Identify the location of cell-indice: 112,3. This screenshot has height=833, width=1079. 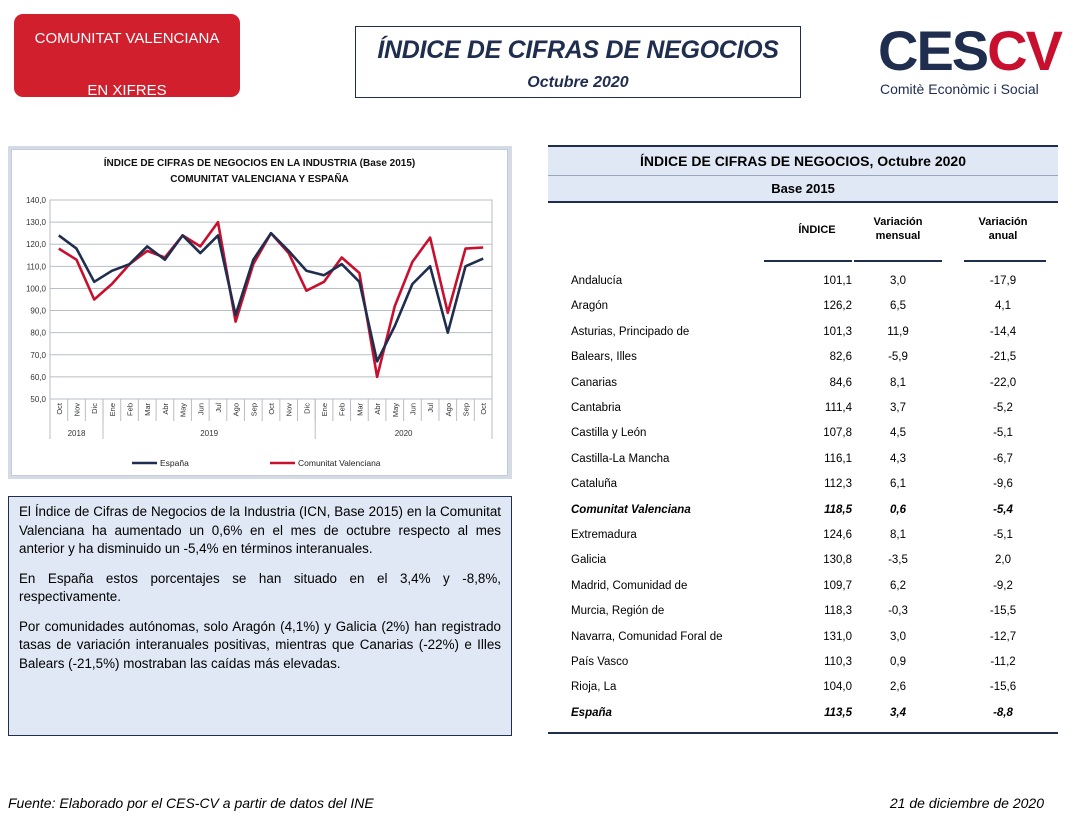
(838, 484).